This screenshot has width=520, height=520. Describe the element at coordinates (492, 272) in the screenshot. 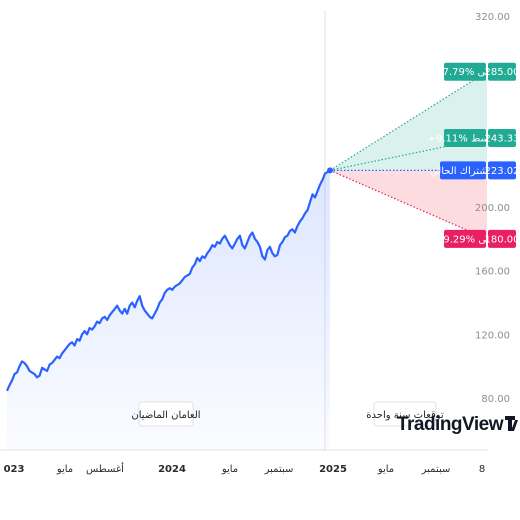

I see `y-tick-label: 160.00` at that location.